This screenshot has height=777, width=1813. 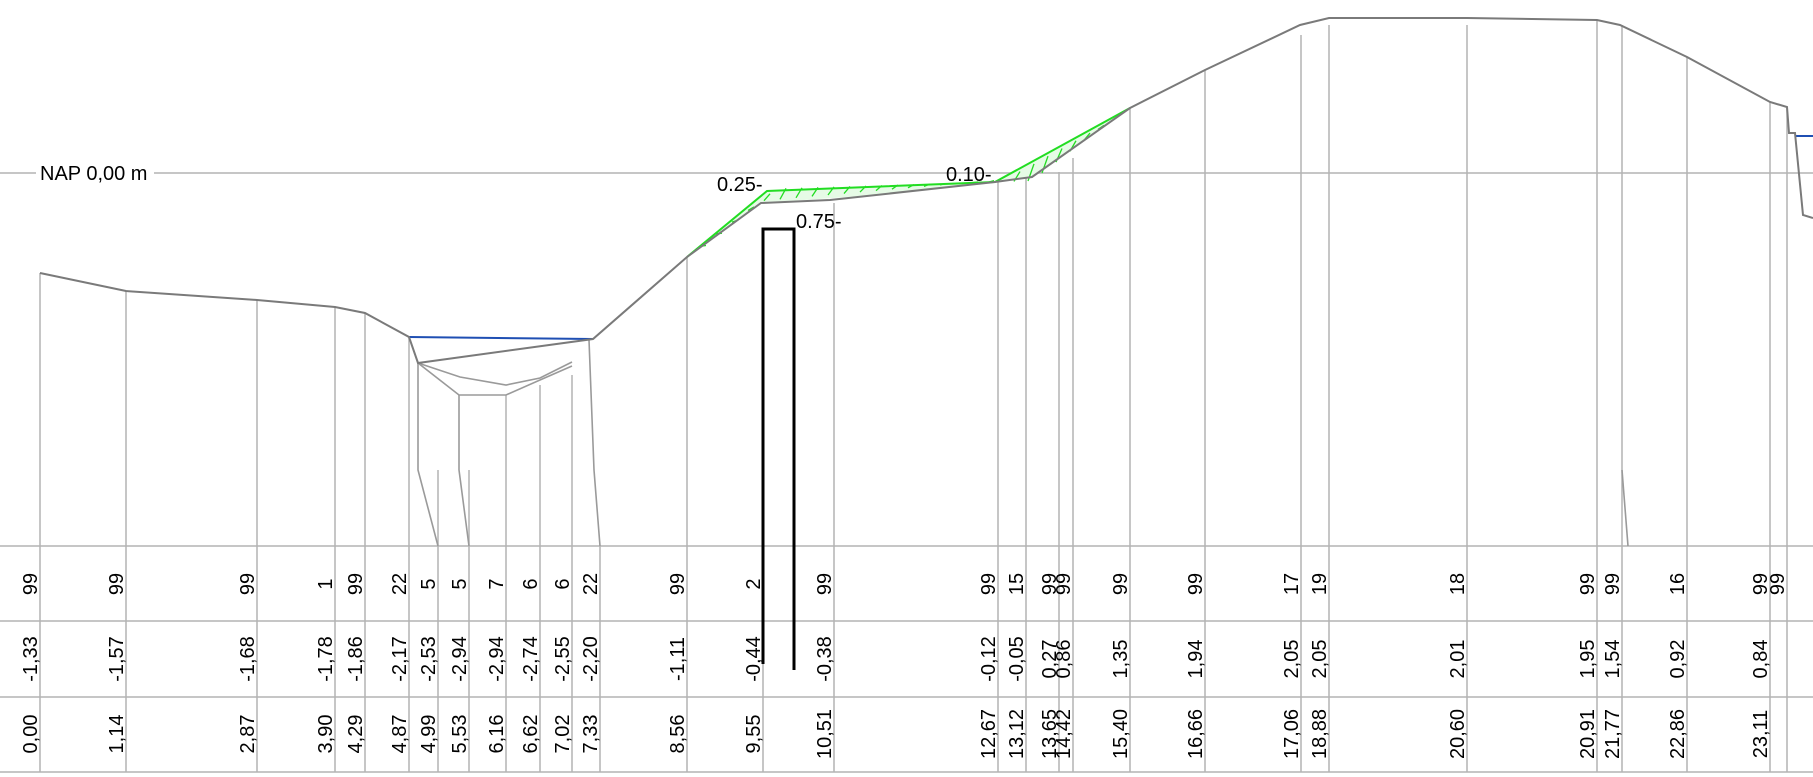 I want to click on station-distance: 23,11, so click(x=1761, y=734).